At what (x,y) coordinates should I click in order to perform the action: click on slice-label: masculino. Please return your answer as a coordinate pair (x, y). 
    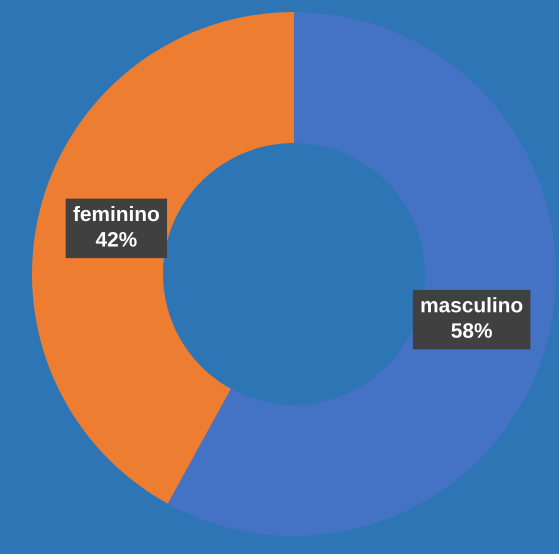
    Looking at the image, I should click on (471, 304).